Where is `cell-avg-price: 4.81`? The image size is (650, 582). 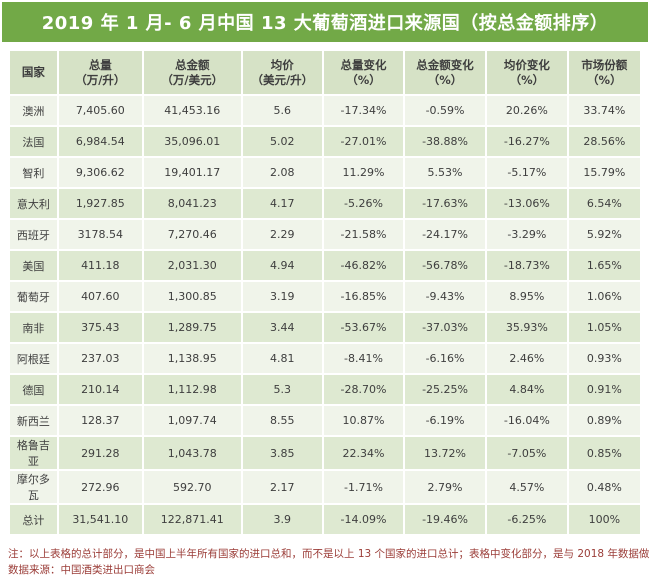
cell-avg-price: 4.81 is located at coordinates (282, 358).